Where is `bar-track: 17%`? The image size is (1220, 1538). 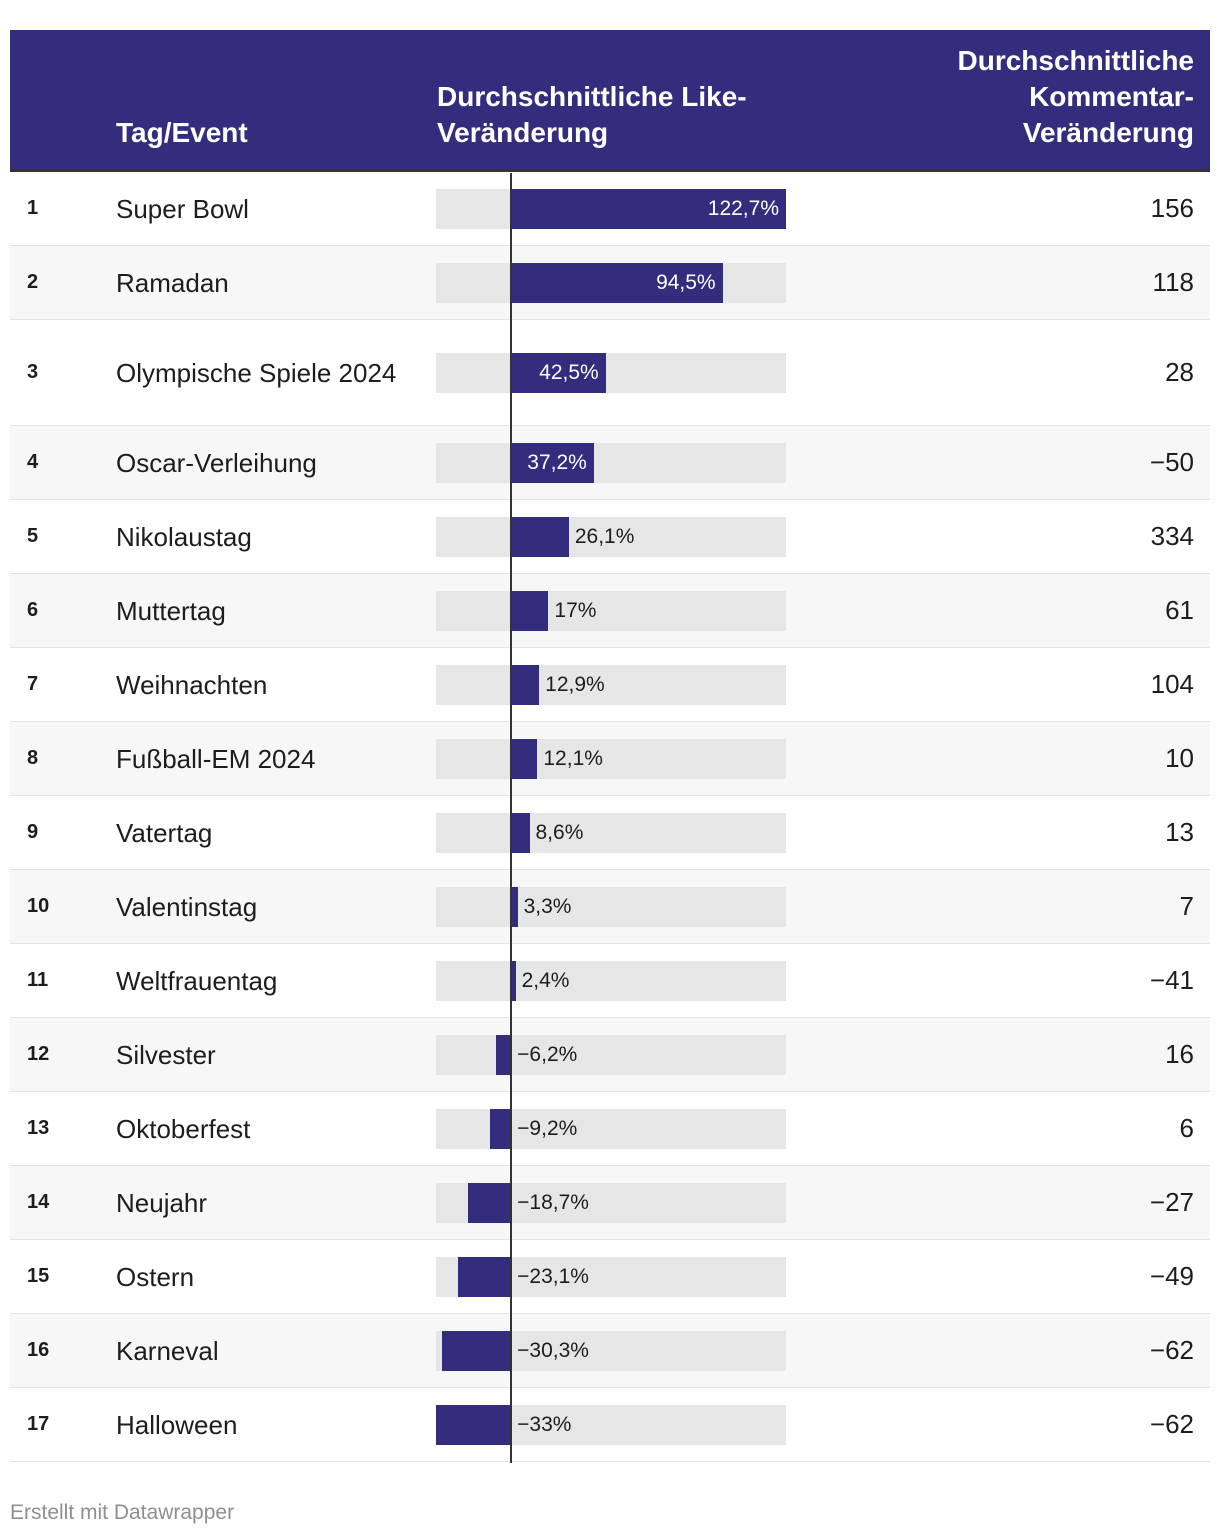
bar-track: 17% is located at coordinates (611, 610).